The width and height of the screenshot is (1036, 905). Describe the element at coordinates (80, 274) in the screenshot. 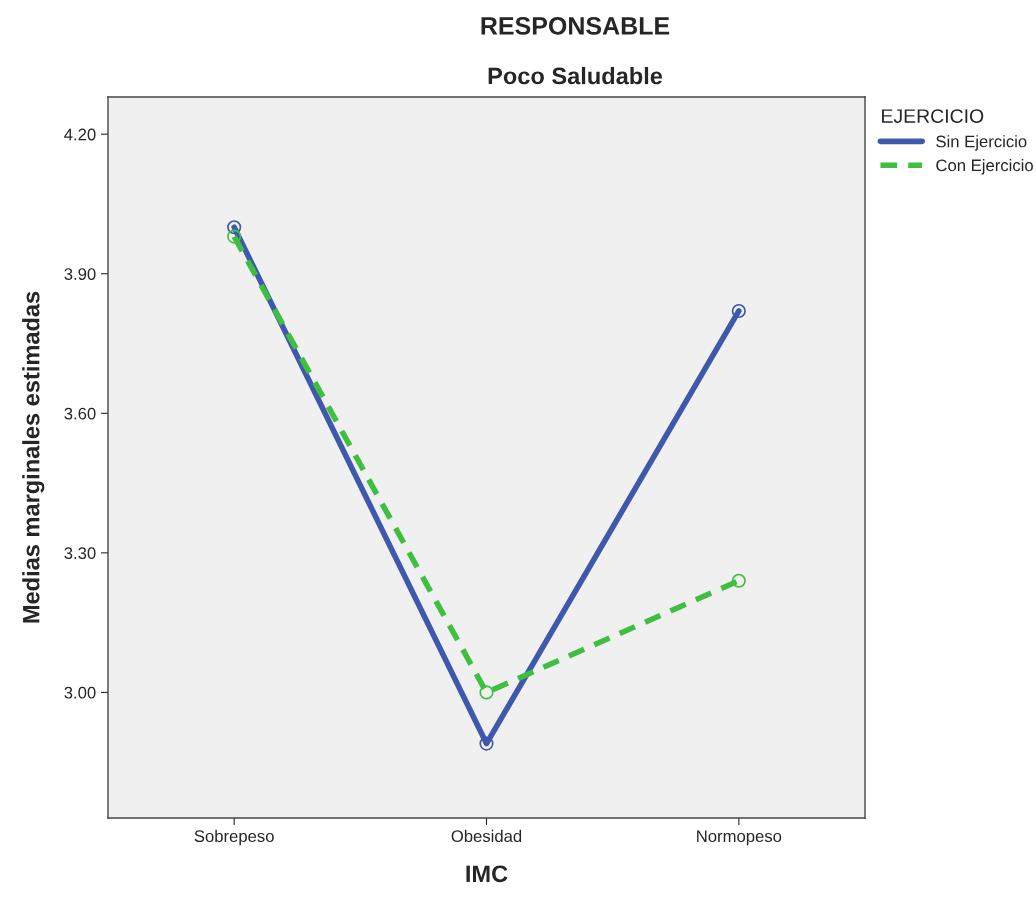

I see `y-tick-label: 3.90` at that location.